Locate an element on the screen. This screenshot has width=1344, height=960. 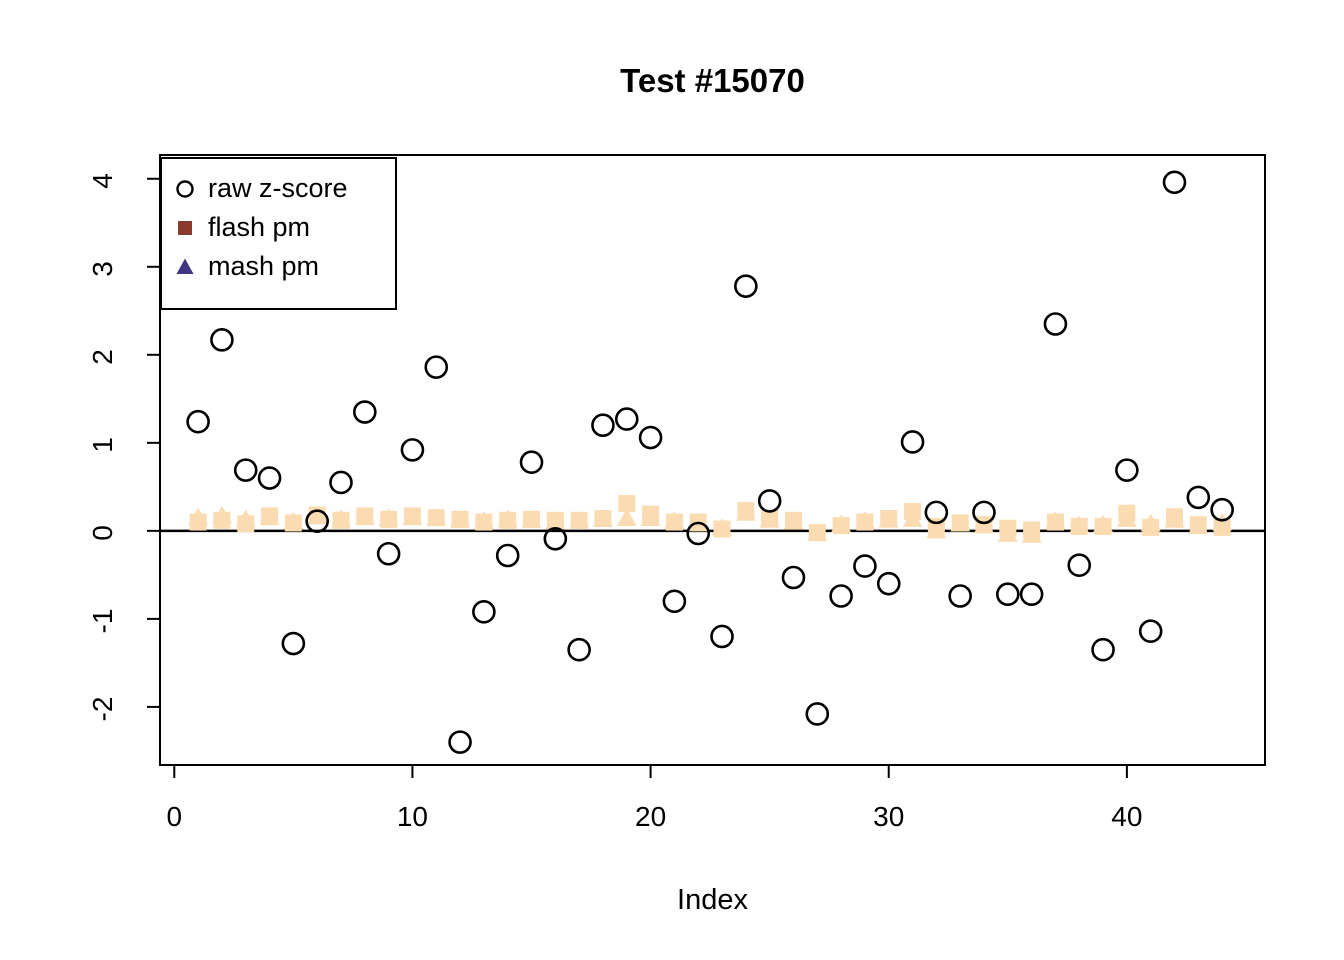
legend: raw z-score flash pm mash pm is located at coordinates (278, 233).